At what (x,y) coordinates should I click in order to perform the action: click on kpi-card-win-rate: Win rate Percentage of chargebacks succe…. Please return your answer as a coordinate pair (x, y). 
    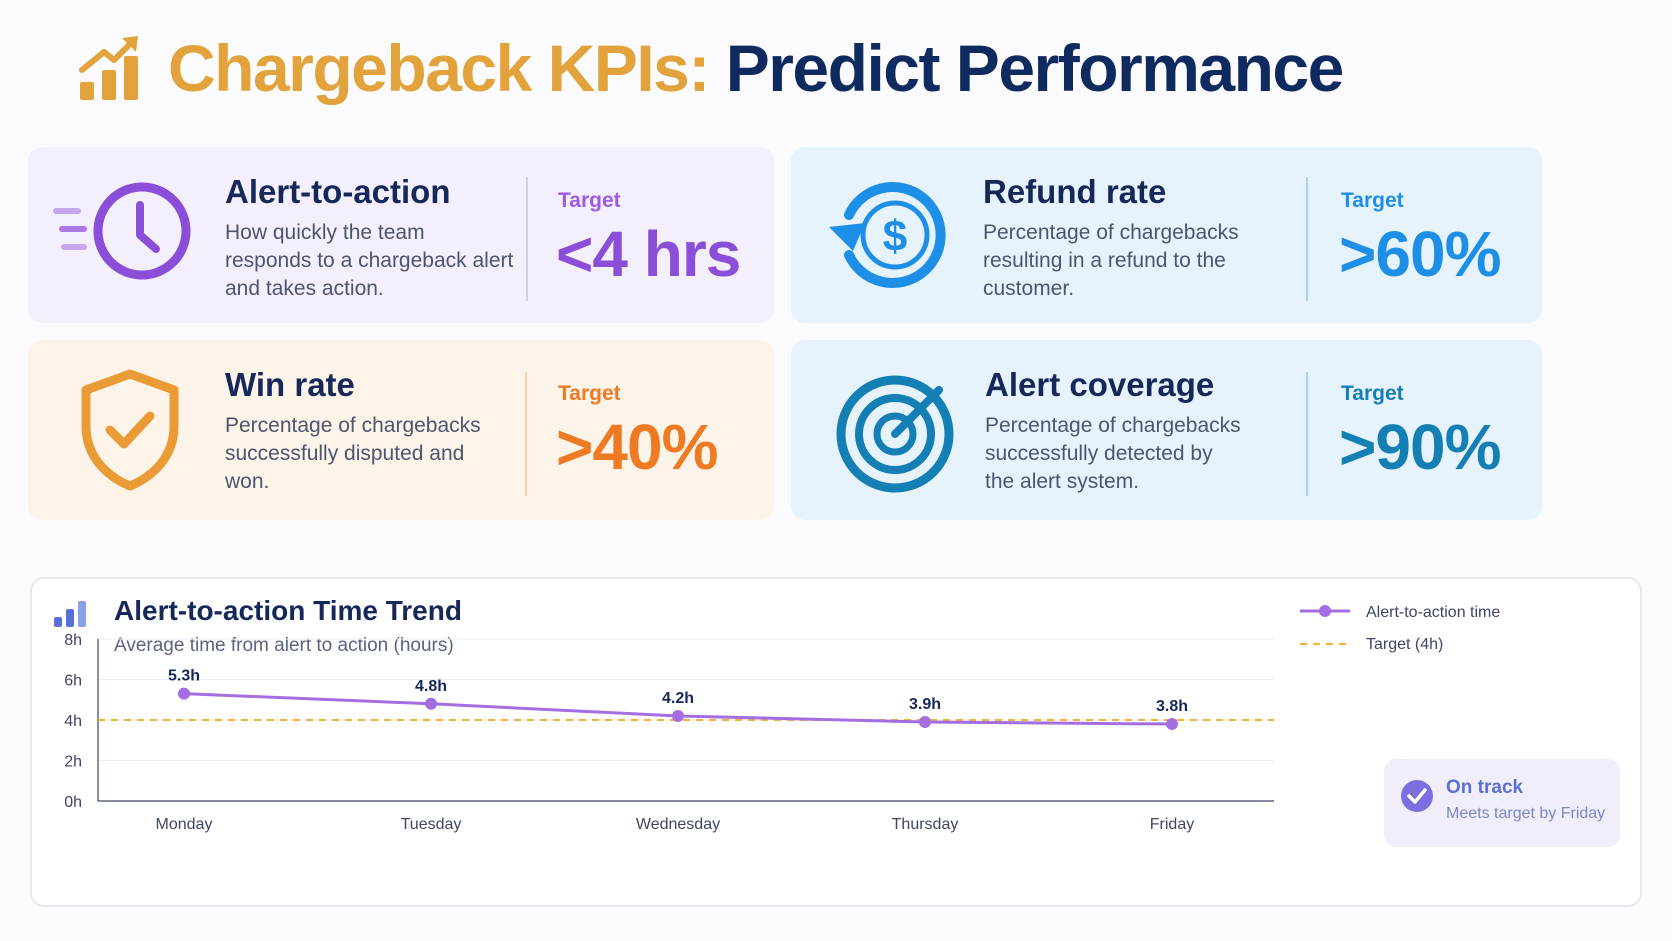
    Looking at the image, I should click on (401, 430).